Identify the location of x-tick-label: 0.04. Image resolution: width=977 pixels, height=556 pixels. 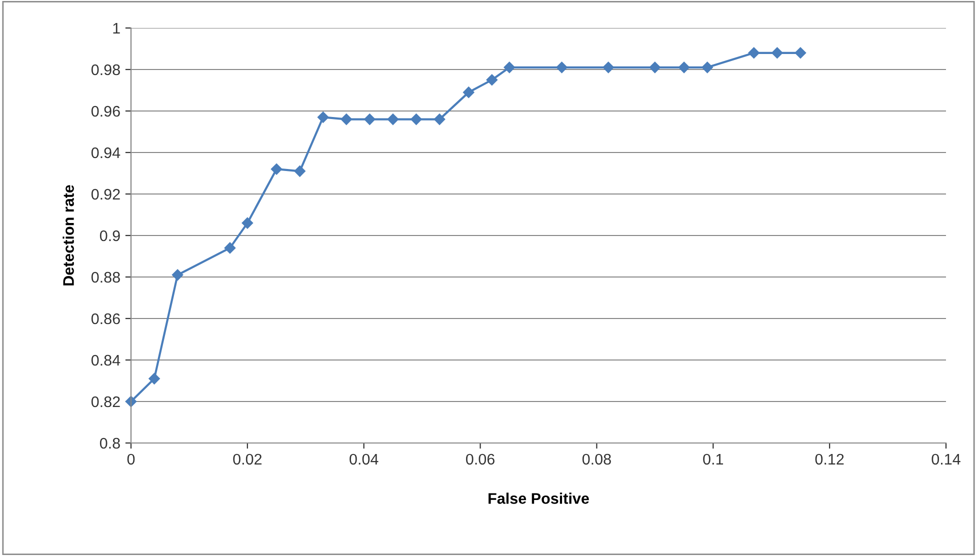
(364, 459).